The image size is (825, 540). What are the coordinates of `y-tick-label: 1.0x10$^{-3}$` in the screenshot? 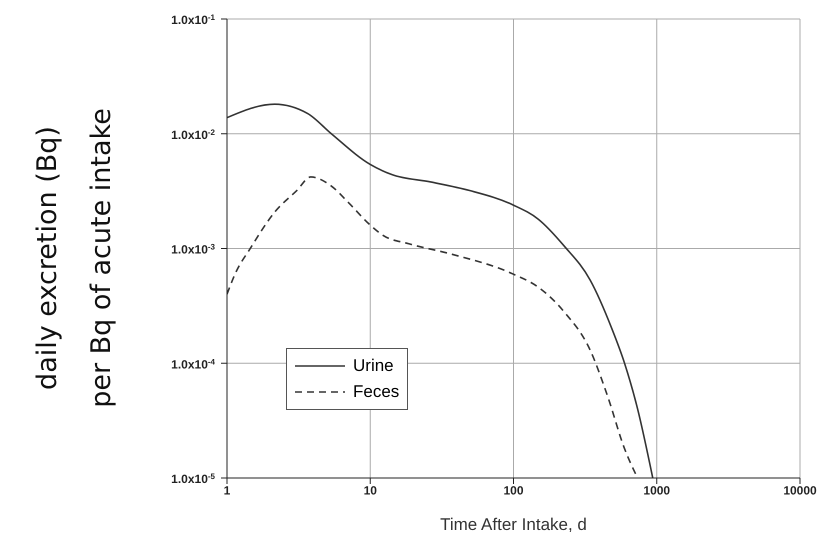 It's located at (193, 249).